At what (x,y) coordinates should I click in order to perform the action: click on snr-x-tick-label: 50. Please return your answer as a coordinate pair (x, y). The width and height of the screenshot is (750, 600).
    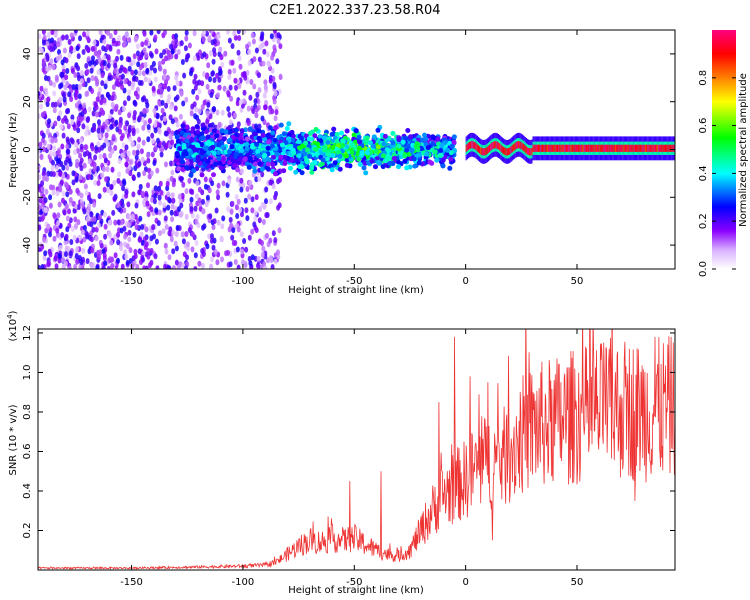
    Looking at the image, I should click on (577, 582).